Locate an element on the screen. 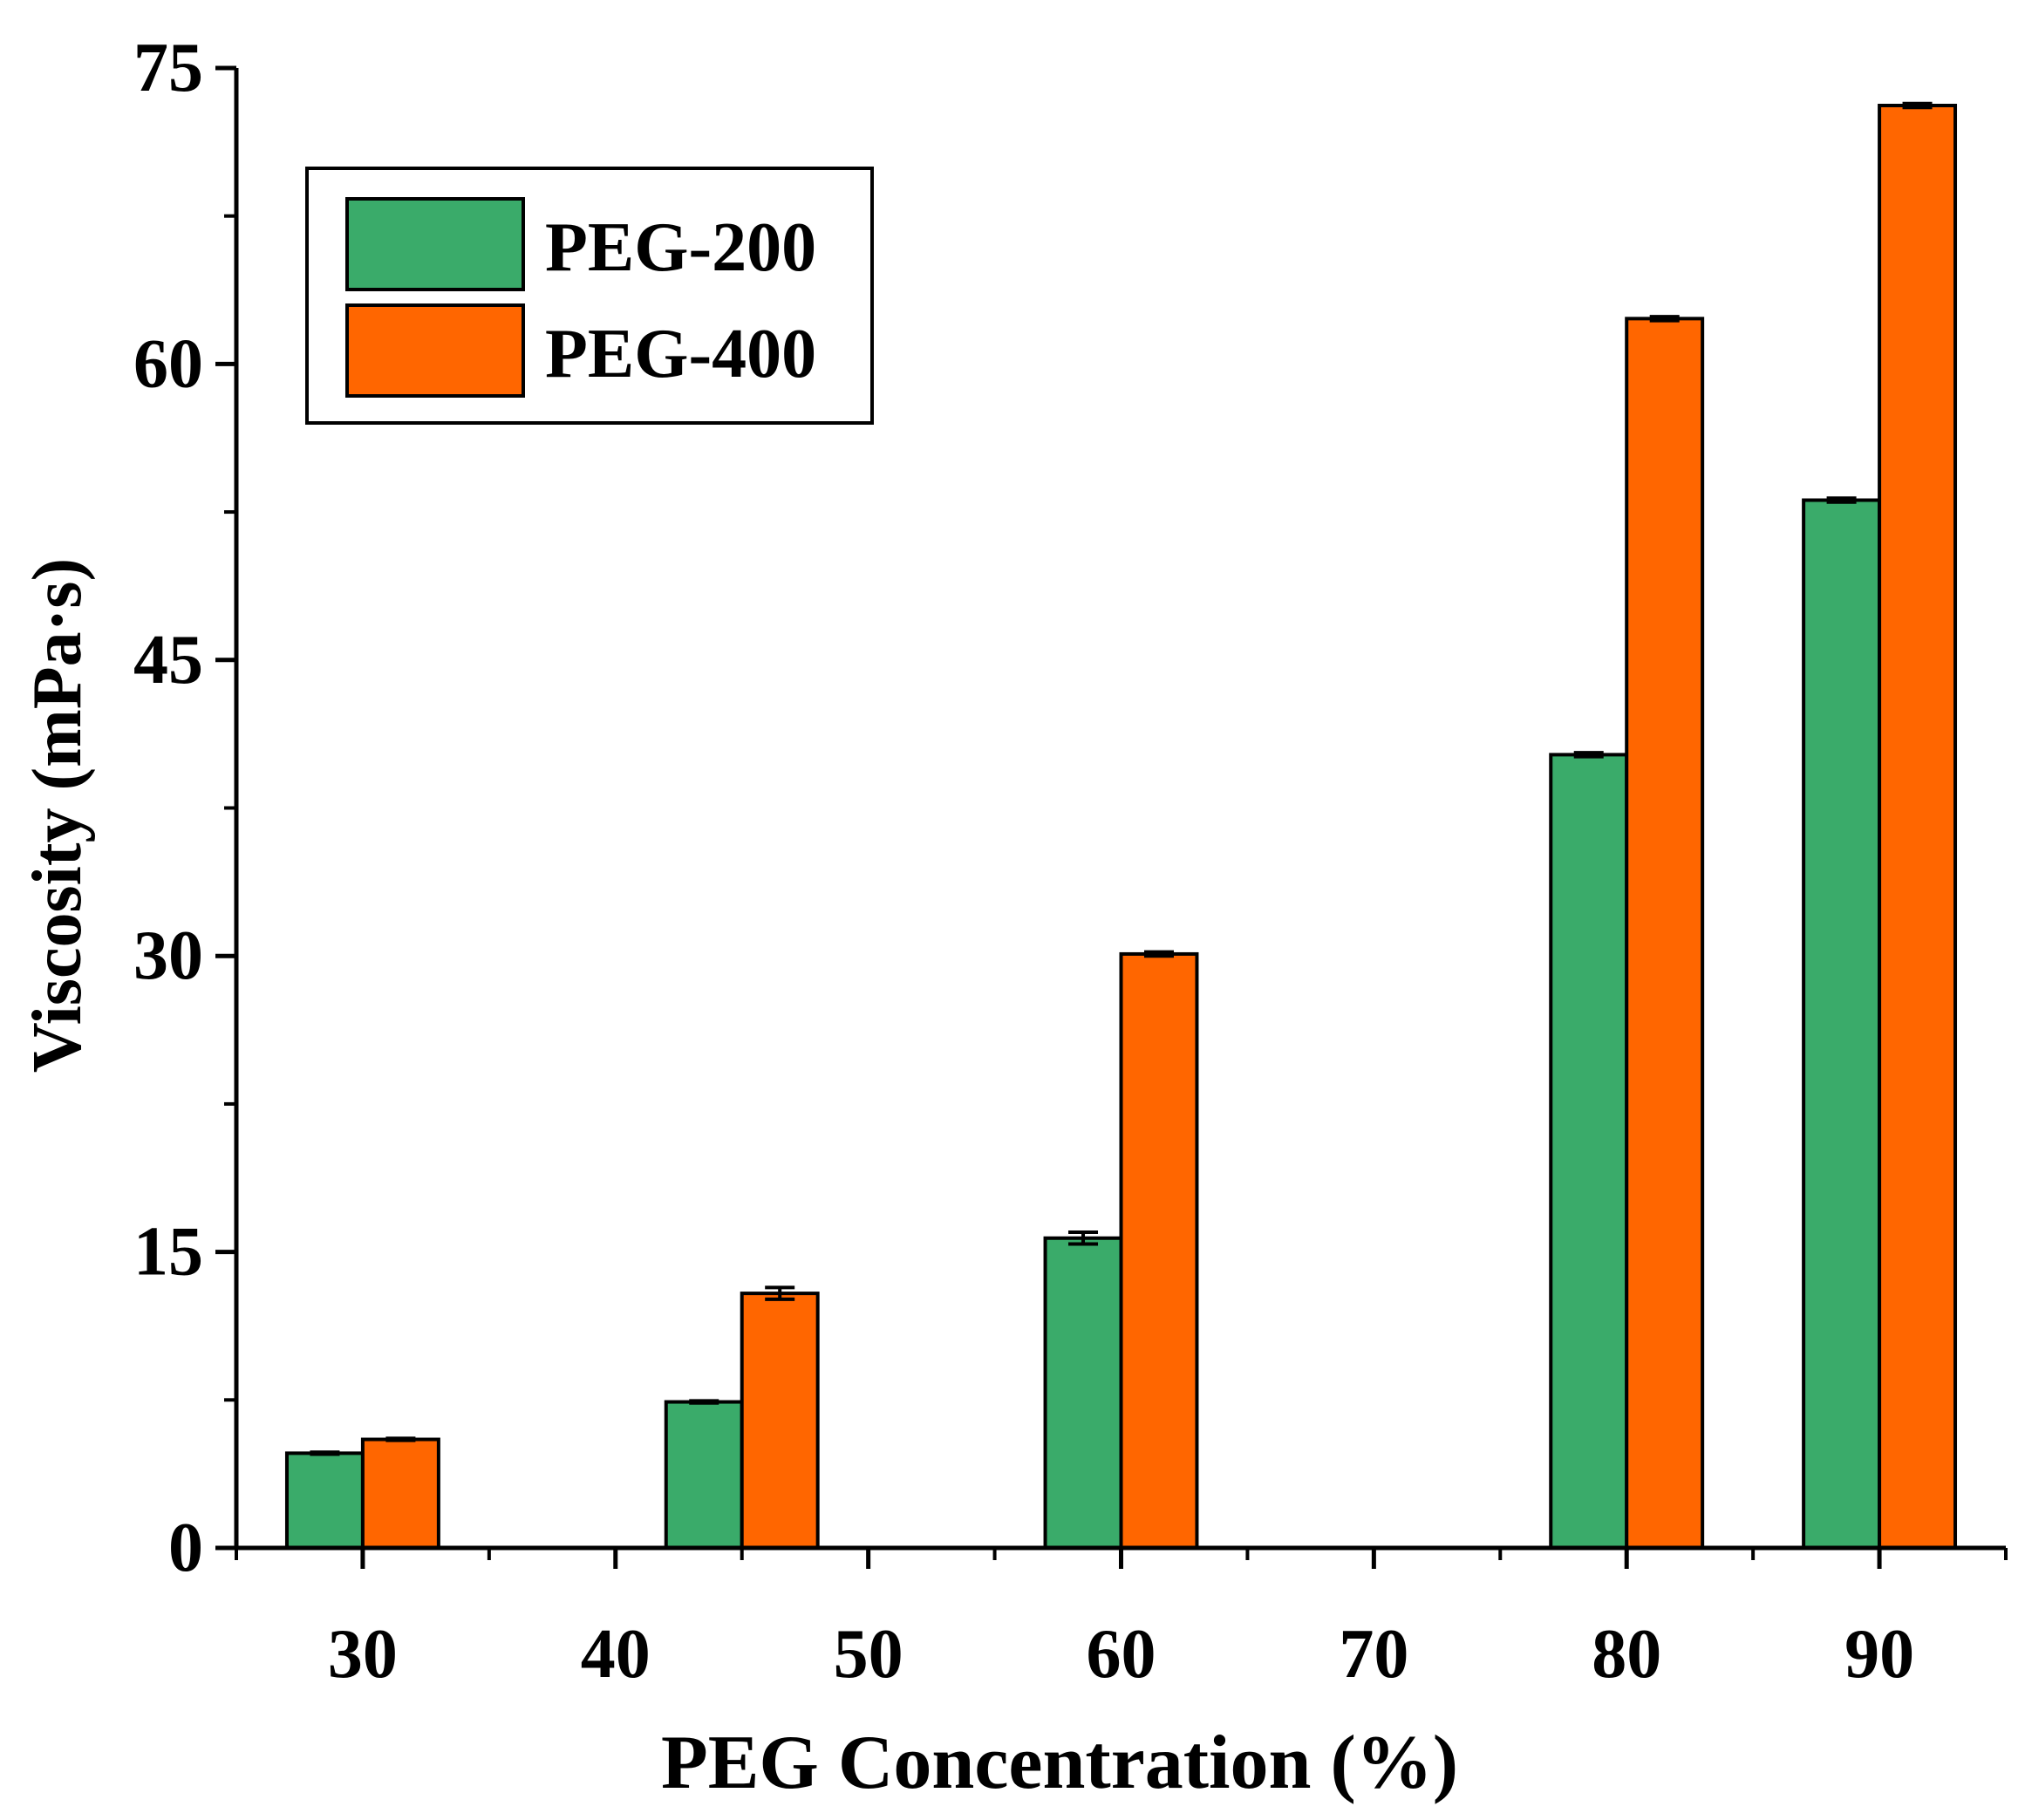 This screenshot has width=2025, height=1820. x-tick-label-70: 70 is located at coordinates (1373, 1654).